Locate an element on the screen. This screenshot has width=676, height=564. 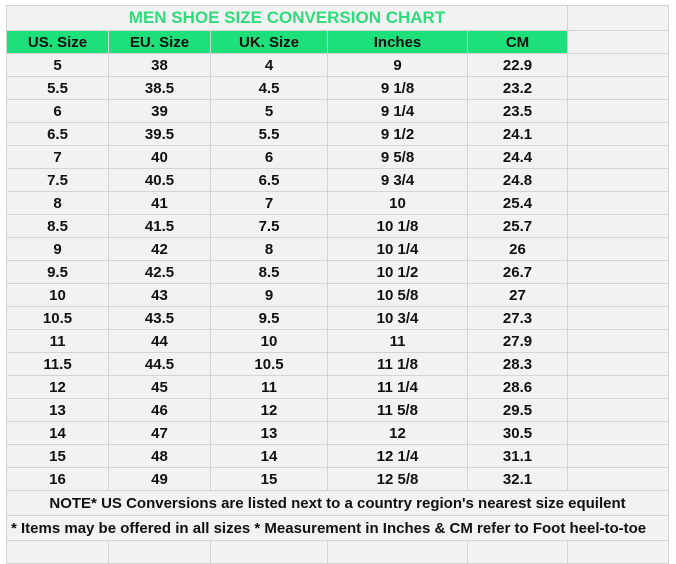
table-cell: 6.5 is located at coordinates (269, 180).